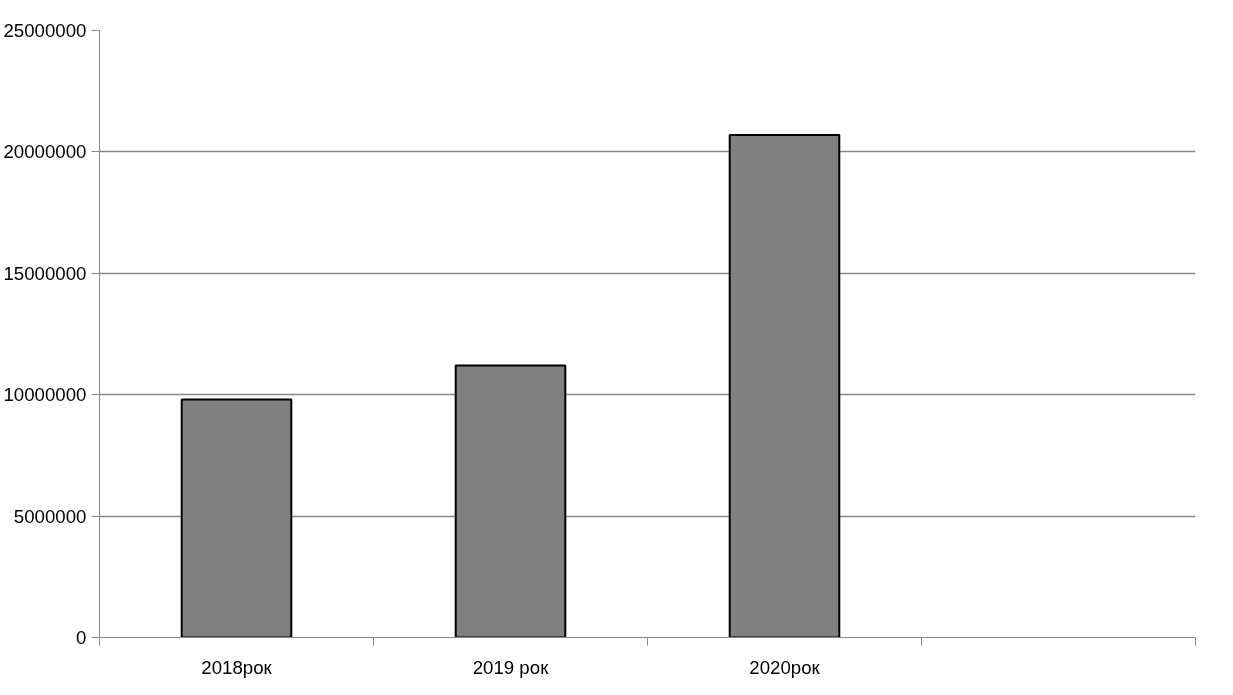 Image resolution: width=1233 pixels, height=695 pixels. What do you see at coordinates (237, 667) in the screenshot?
I see `x-tick-label: 2018рок` at bounding box center [237, 667].